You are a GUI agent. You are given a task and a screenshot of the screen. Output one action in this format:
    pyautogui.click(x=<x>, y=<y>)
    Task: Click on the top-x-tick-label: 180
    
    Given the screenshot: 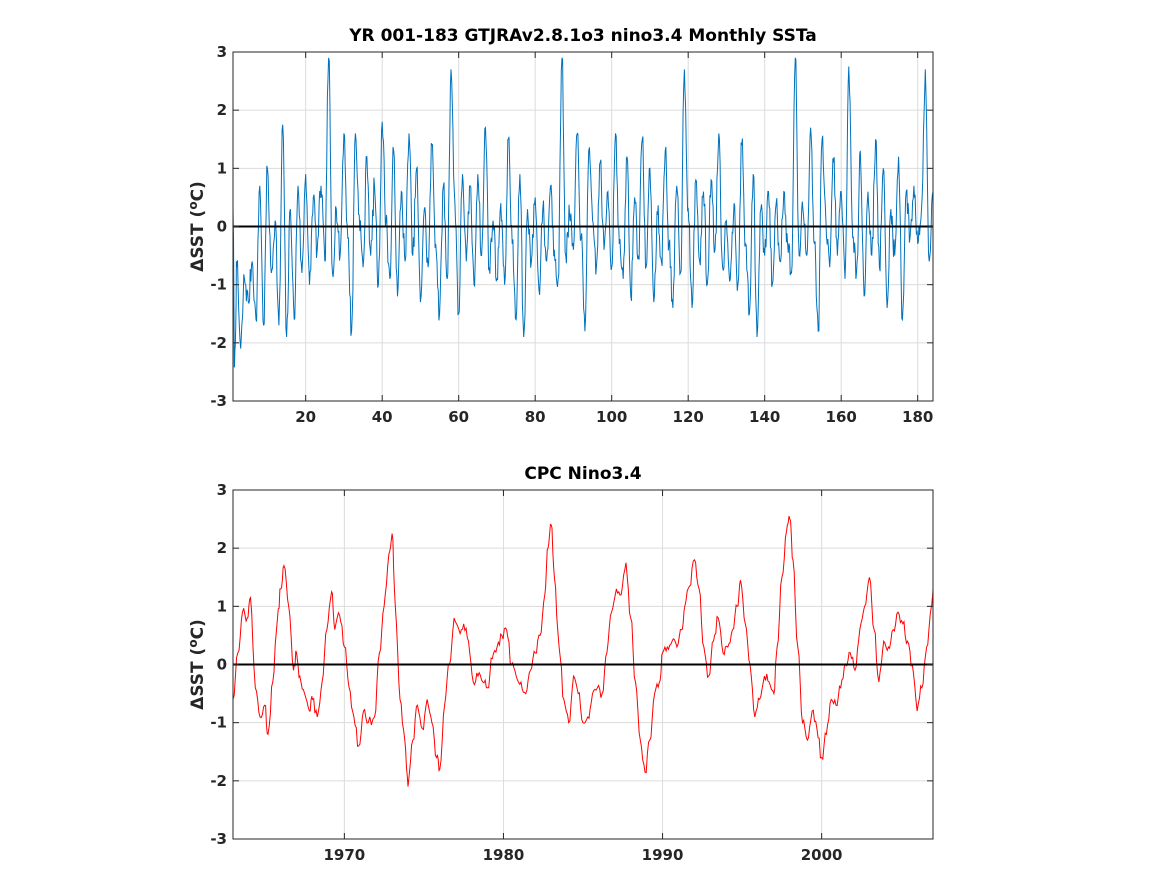 What is the action you would take?
    pyautogui.click(x=917, y=417)
    